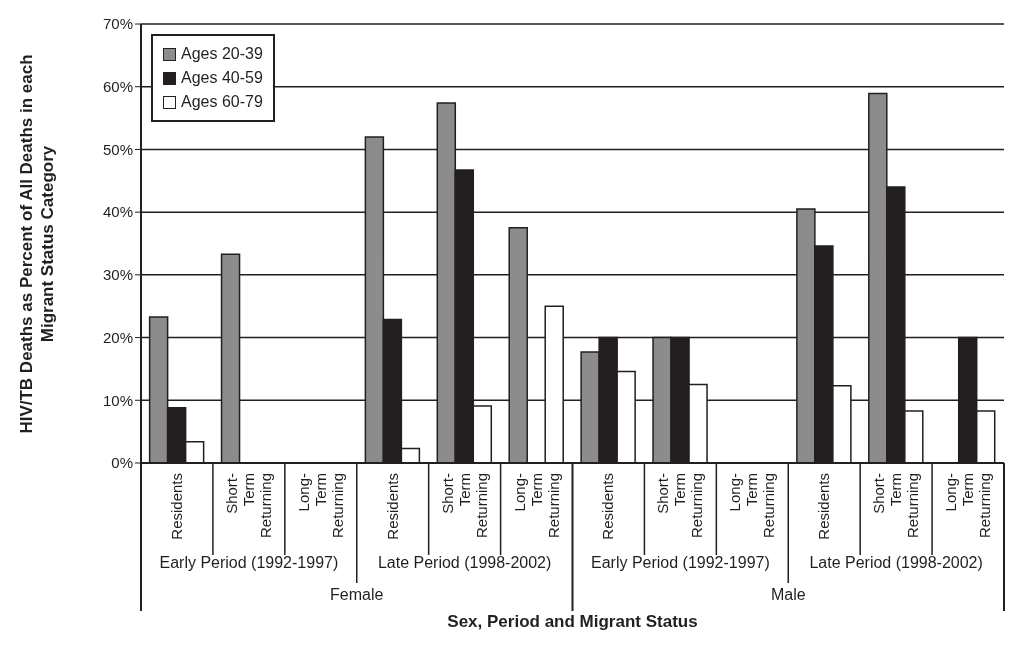 The image size is (1016, 667). What do you see at coordinates (222, 102) in the screenshot?
I see `legend-label: Ages 60-79` at bounding box center [222, 102].